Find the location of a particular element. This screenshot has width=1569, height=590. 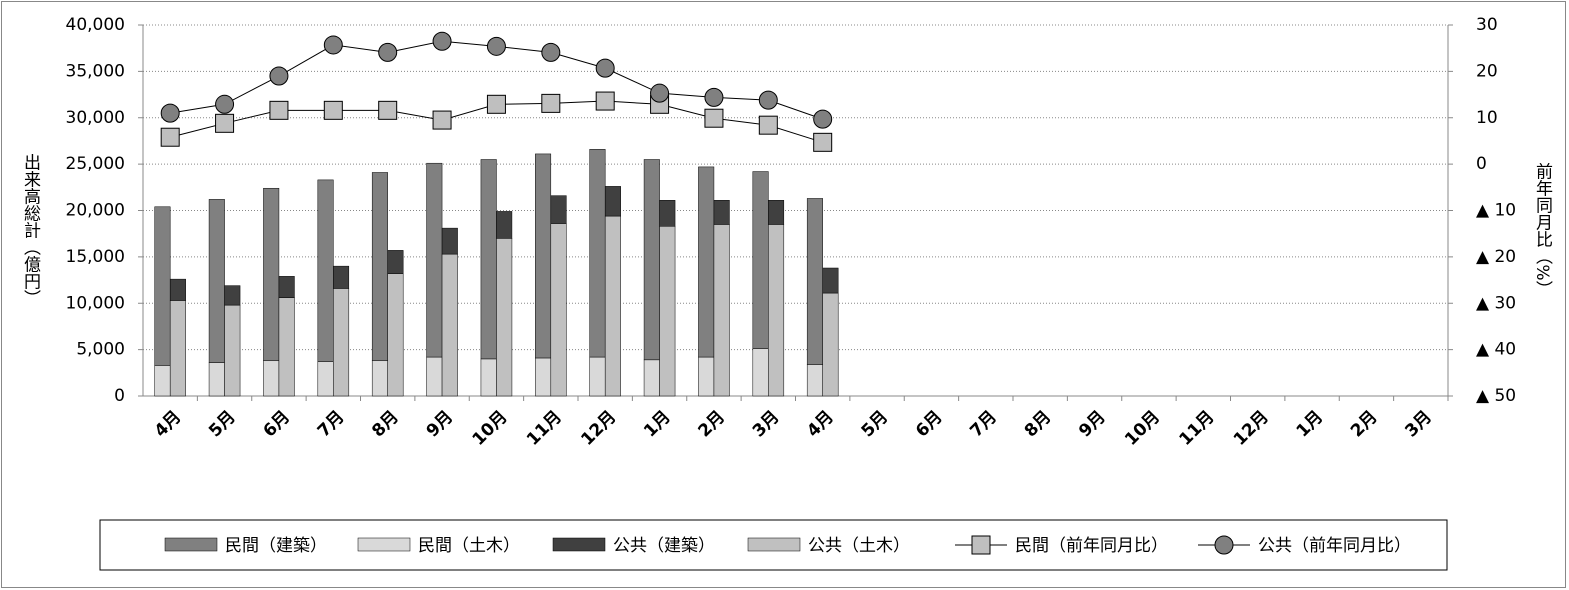

y-tick-label: 40,000 is located at coordinates (95, 25).